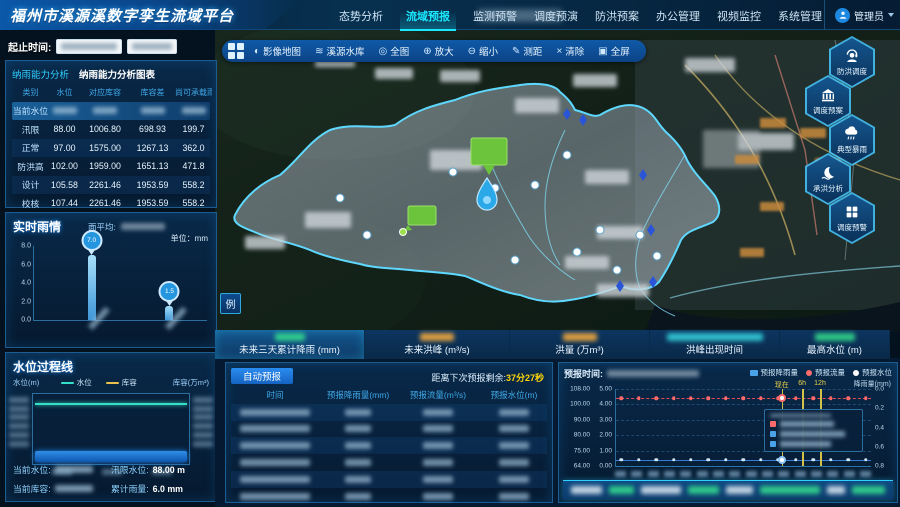  Describe the element at coordinates (585, 223) in the screenshot. I see `river-lines` at that location.